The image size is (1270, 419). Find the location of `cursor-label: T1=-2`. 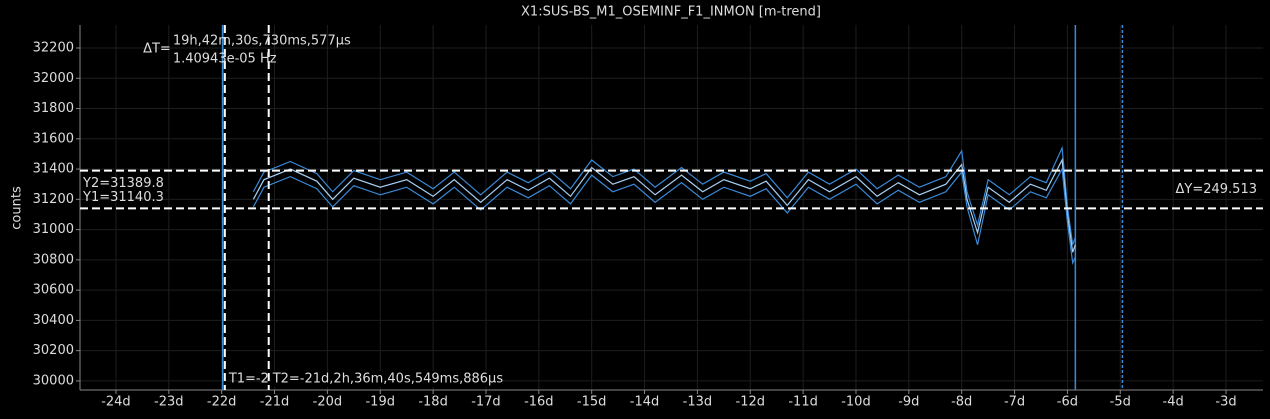

cursor-label: T1=-2 is located at coordinates (248, 379).